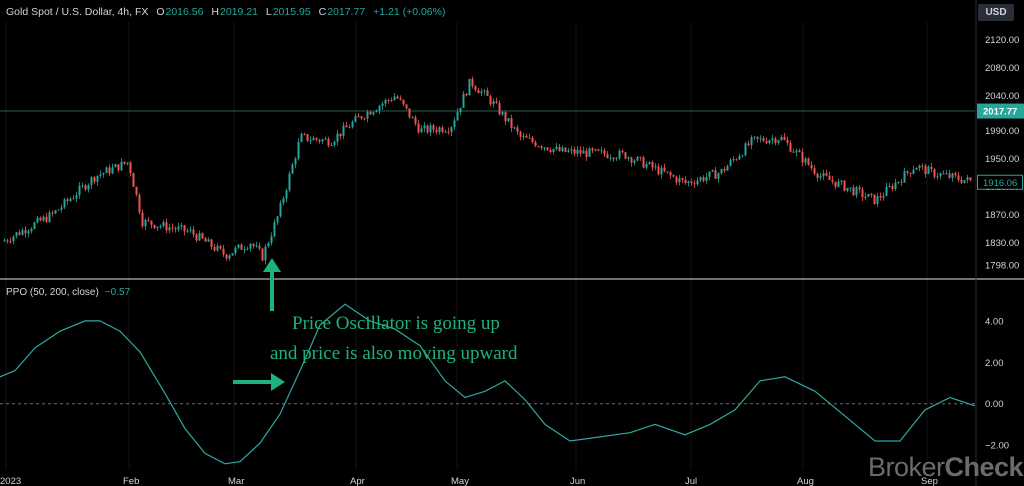 Image resolution: width=1024 pixels, height=486 pixels. I want to click on open-label: O, so click(160, 12).